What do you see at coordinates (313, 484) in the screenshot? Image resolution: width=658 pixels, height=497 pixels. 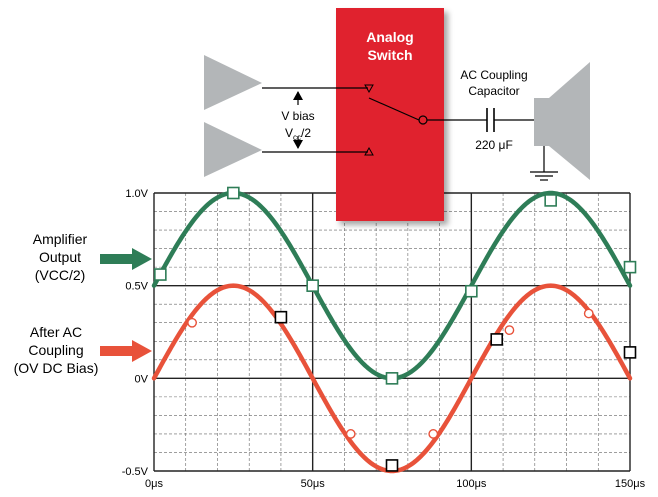 I see `x-tick-label: 50μs` at bounding box center [313, 484].